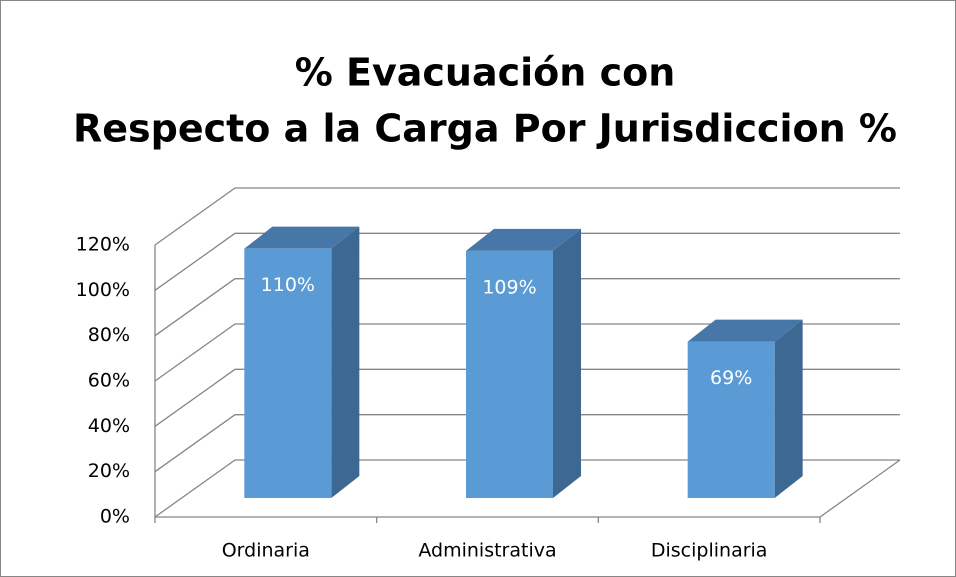 The width and height of the screenshot is (956, 577). What do you see at coordinates (288, 285) in the screenshot?
I see `data-label: 110%` at bounding box center [288, 285].